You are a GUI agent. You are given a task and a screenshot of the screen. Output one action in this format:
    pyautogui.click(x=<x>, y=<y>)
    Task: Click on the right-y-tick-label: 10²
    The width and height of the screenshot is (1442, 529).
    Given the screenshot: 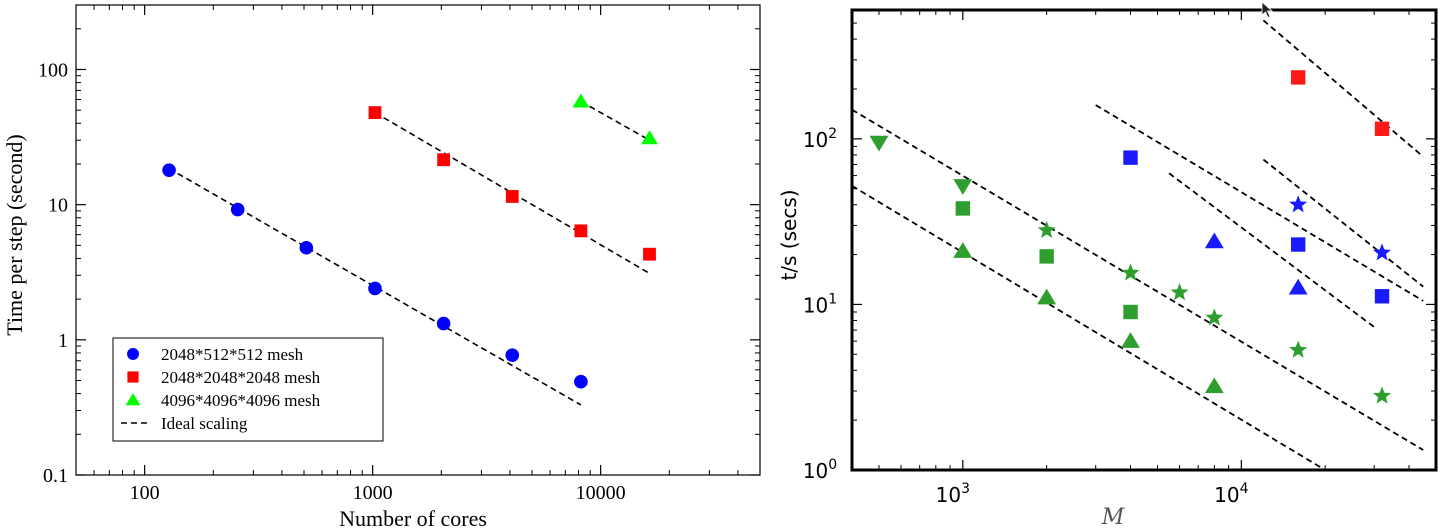 What is the action you would take?
    pyautogui.click(x=820, y=139)
    